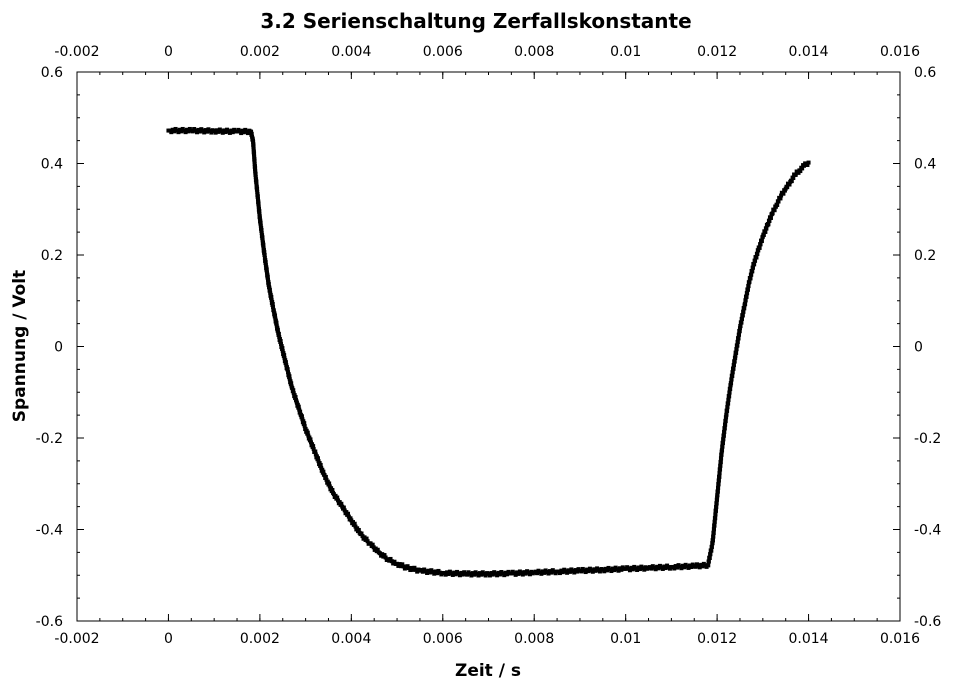  What do you see at coordinates (260, 639) in the screenshot?
I see `x-tick-label-bottom: 0.002` at bounding box center [260, 639].